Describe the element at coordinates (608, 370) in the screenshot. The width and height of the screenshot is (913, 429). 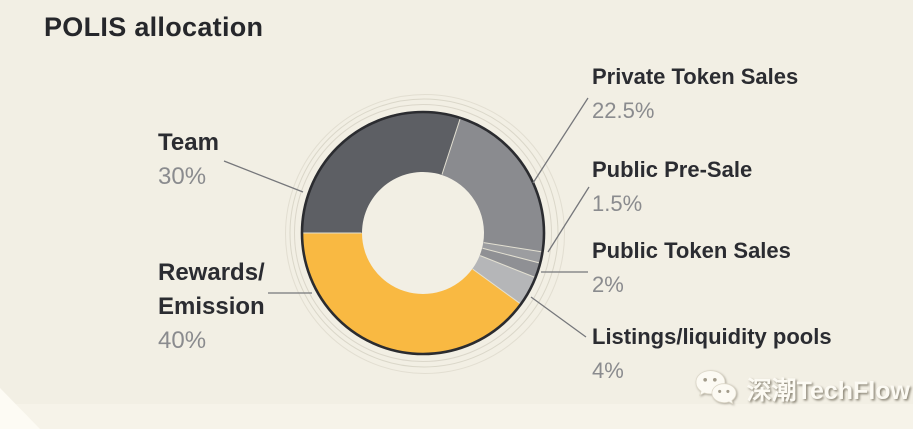
I see `callout-listings-pct: 4%` at that location.